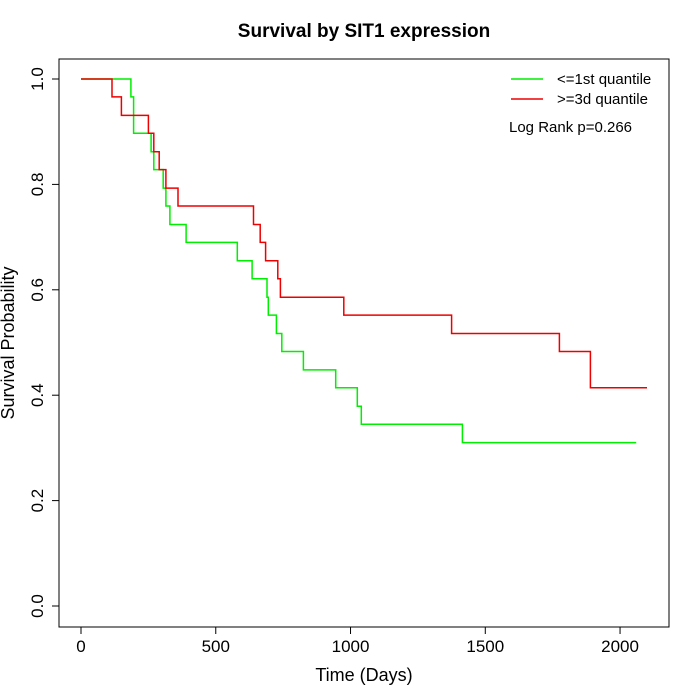  I want to click on y-tick-label: 0.2, so click(37, 501).